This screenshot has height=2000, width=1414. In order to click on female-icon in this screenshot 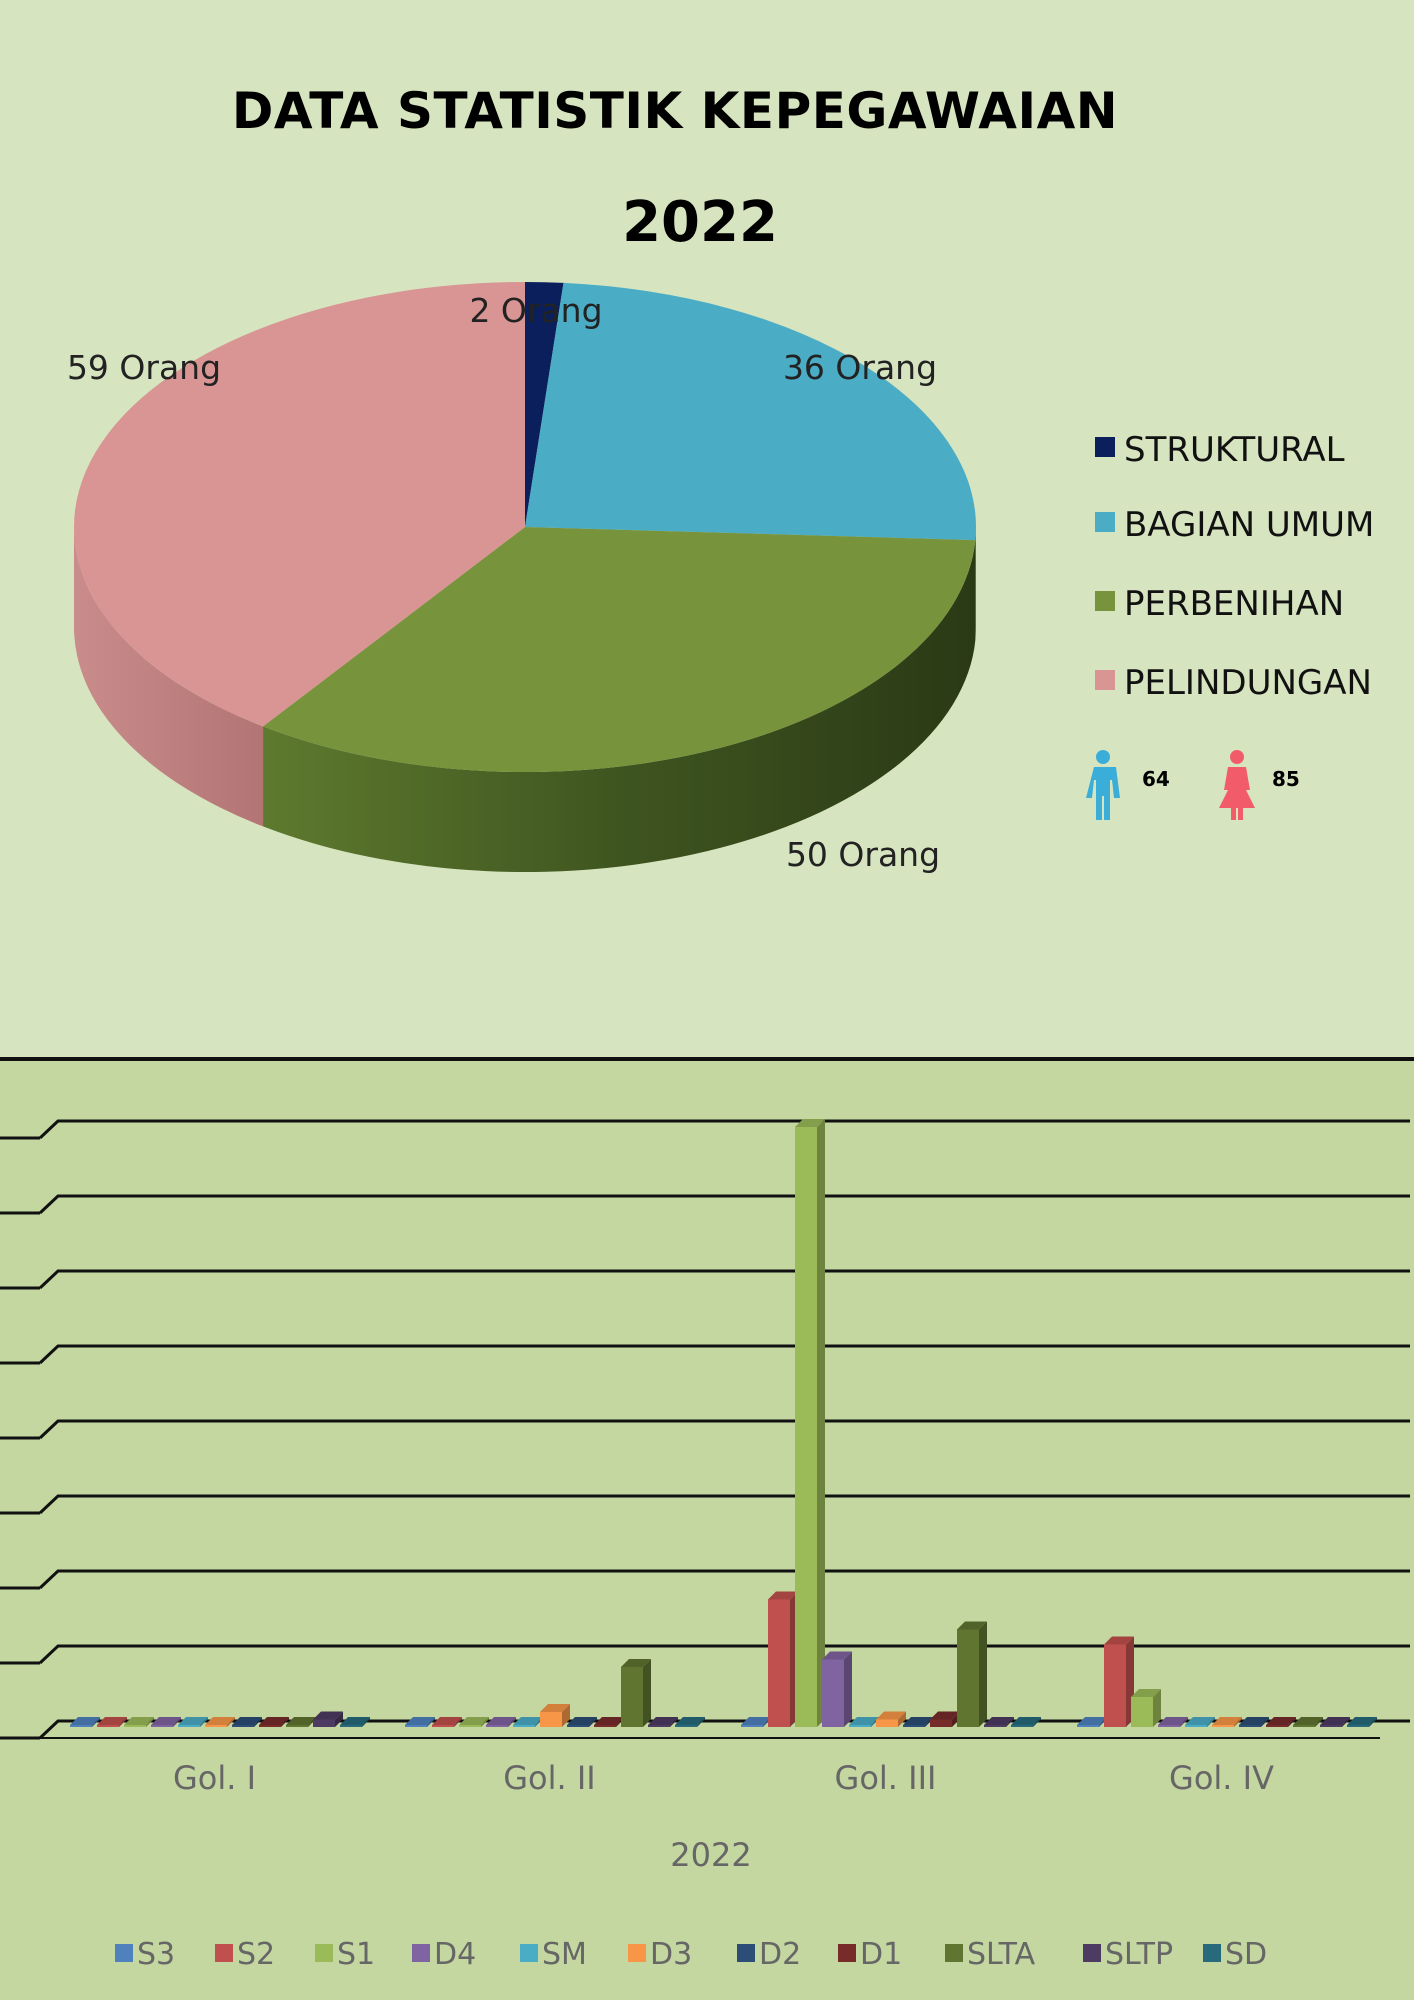, I will do `click(1237, 785)`.